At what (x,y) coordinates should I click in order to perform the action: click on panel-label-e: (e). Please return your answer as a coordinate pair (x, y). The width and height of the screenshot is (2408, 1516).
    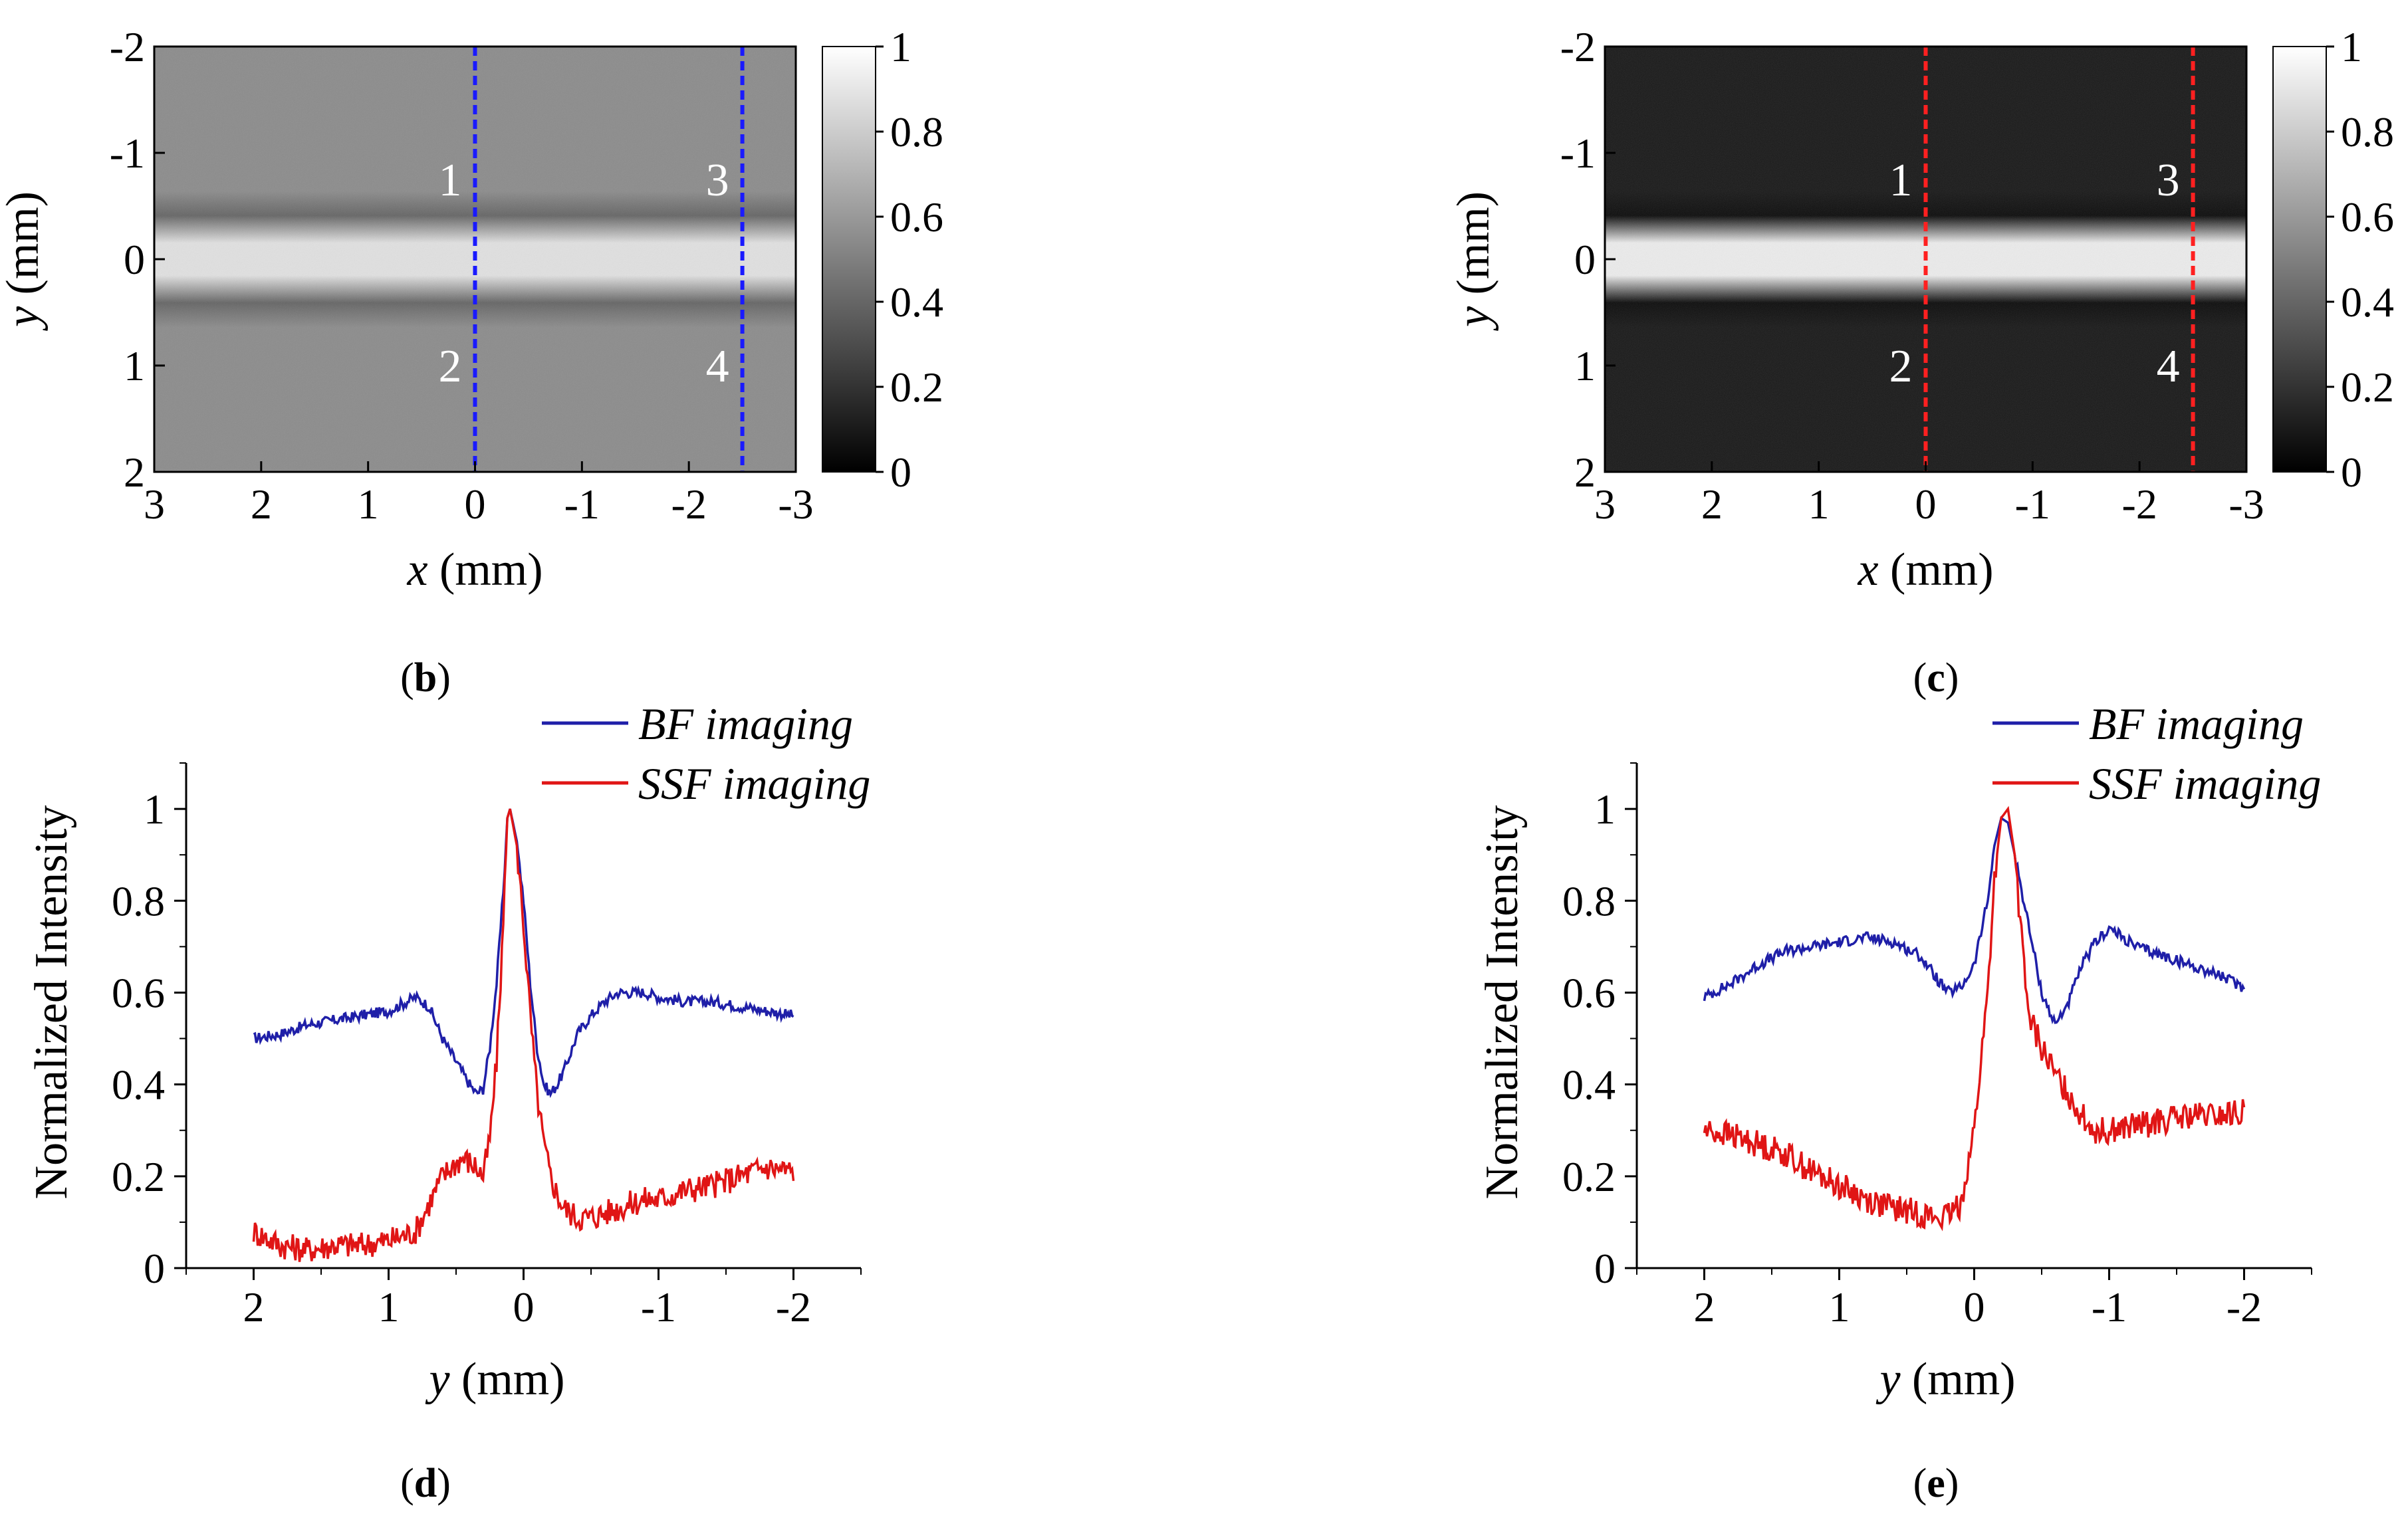
    Looking at the image, I should click on (1936, 1483).